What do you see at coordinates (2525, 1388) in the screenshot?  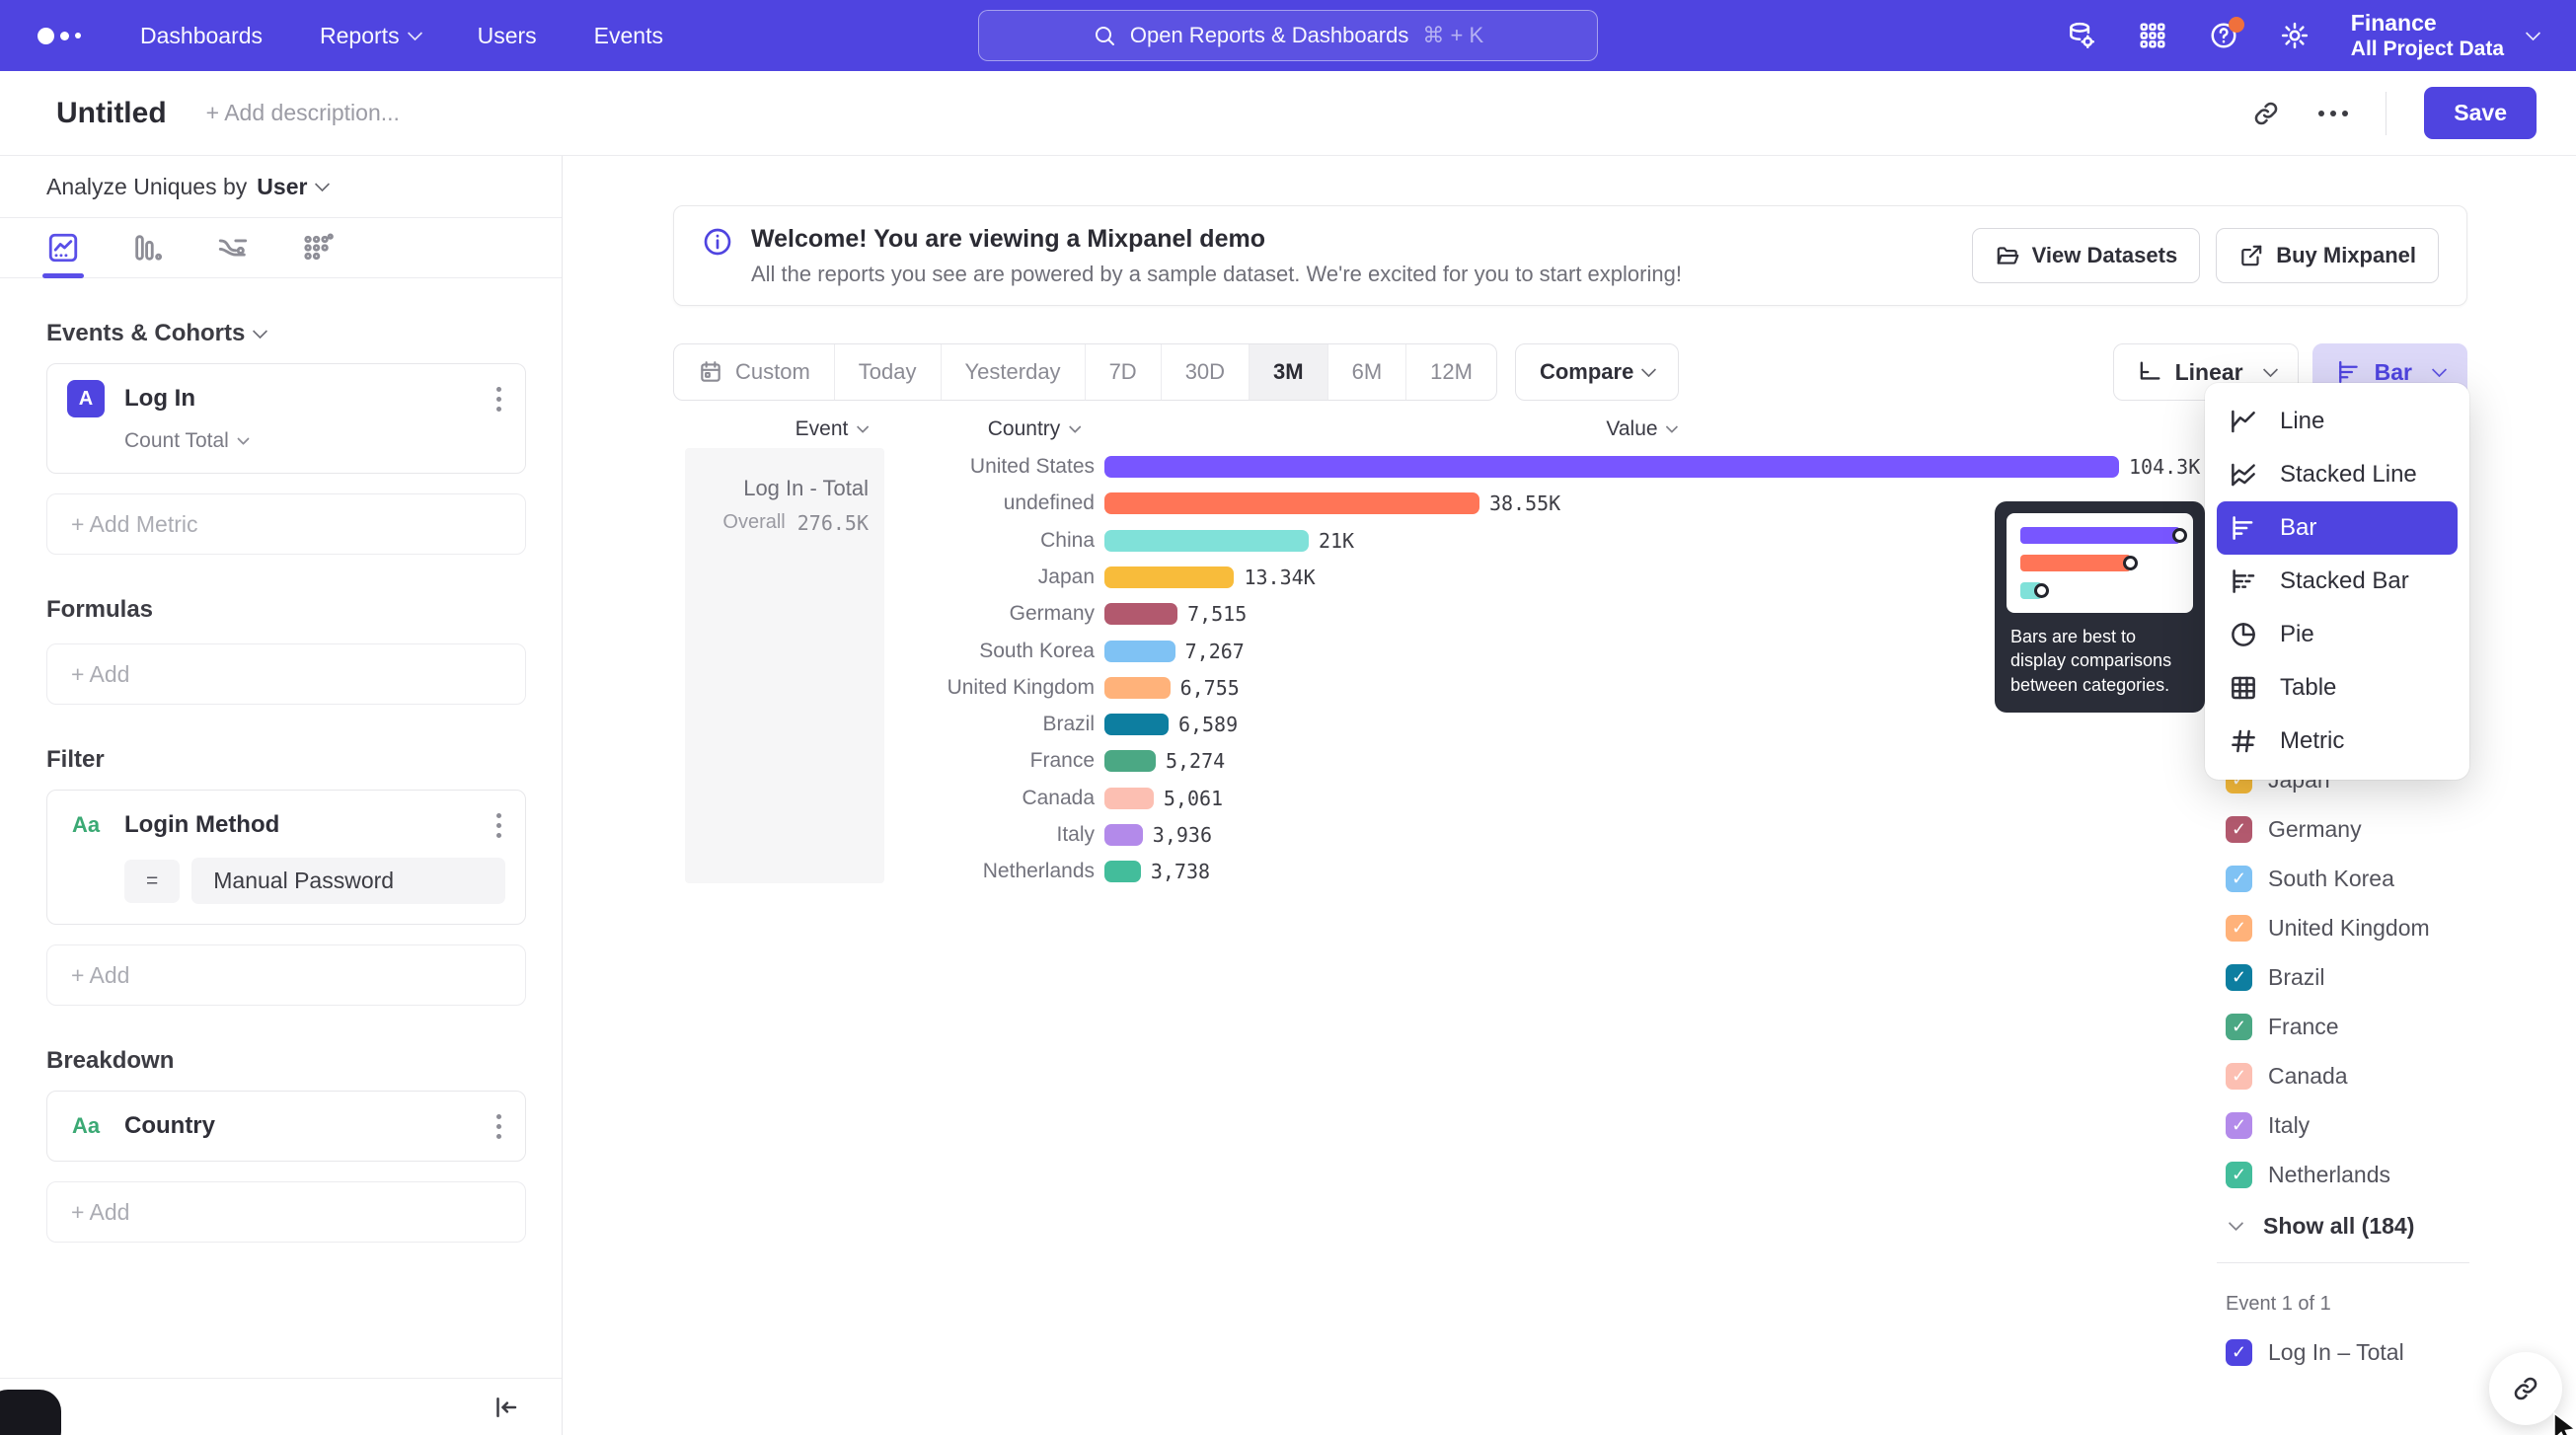 I see `share-link-fab` at bounding box center [2525, 1388].